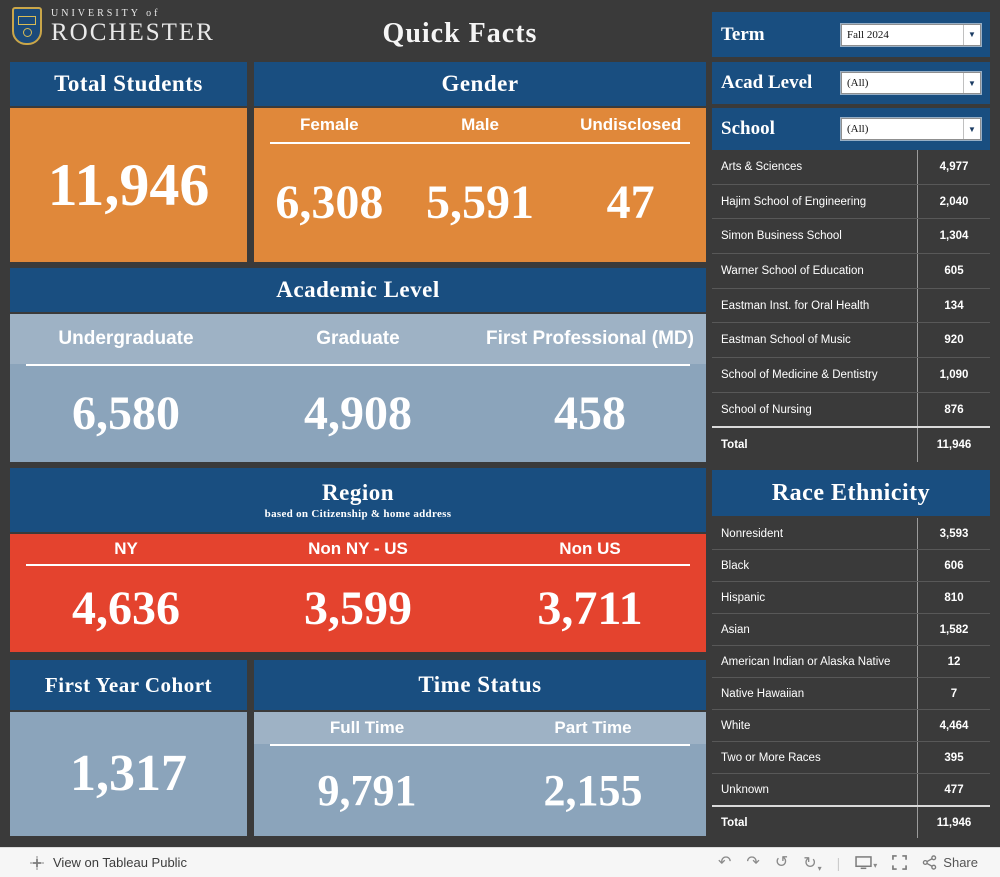 This screenshot has width=1000, height=877. What do you see at coordinates (851, 598) in the screenshot?
I see `race-table-row: Hispanic 810` at bounding box center [851, 598].